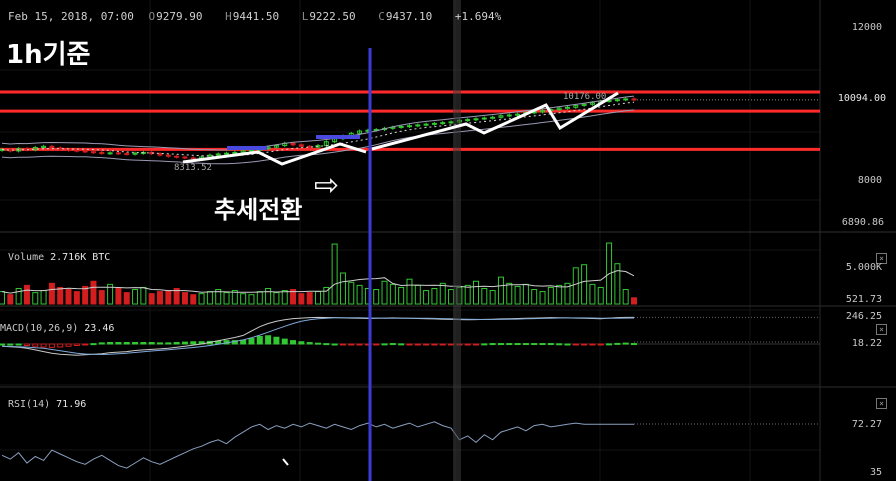 The height and width of the screenshot is (481, 896). Describe the element at coordinates (381, 16) in the screenshot. I see `close-label: C` at that location.